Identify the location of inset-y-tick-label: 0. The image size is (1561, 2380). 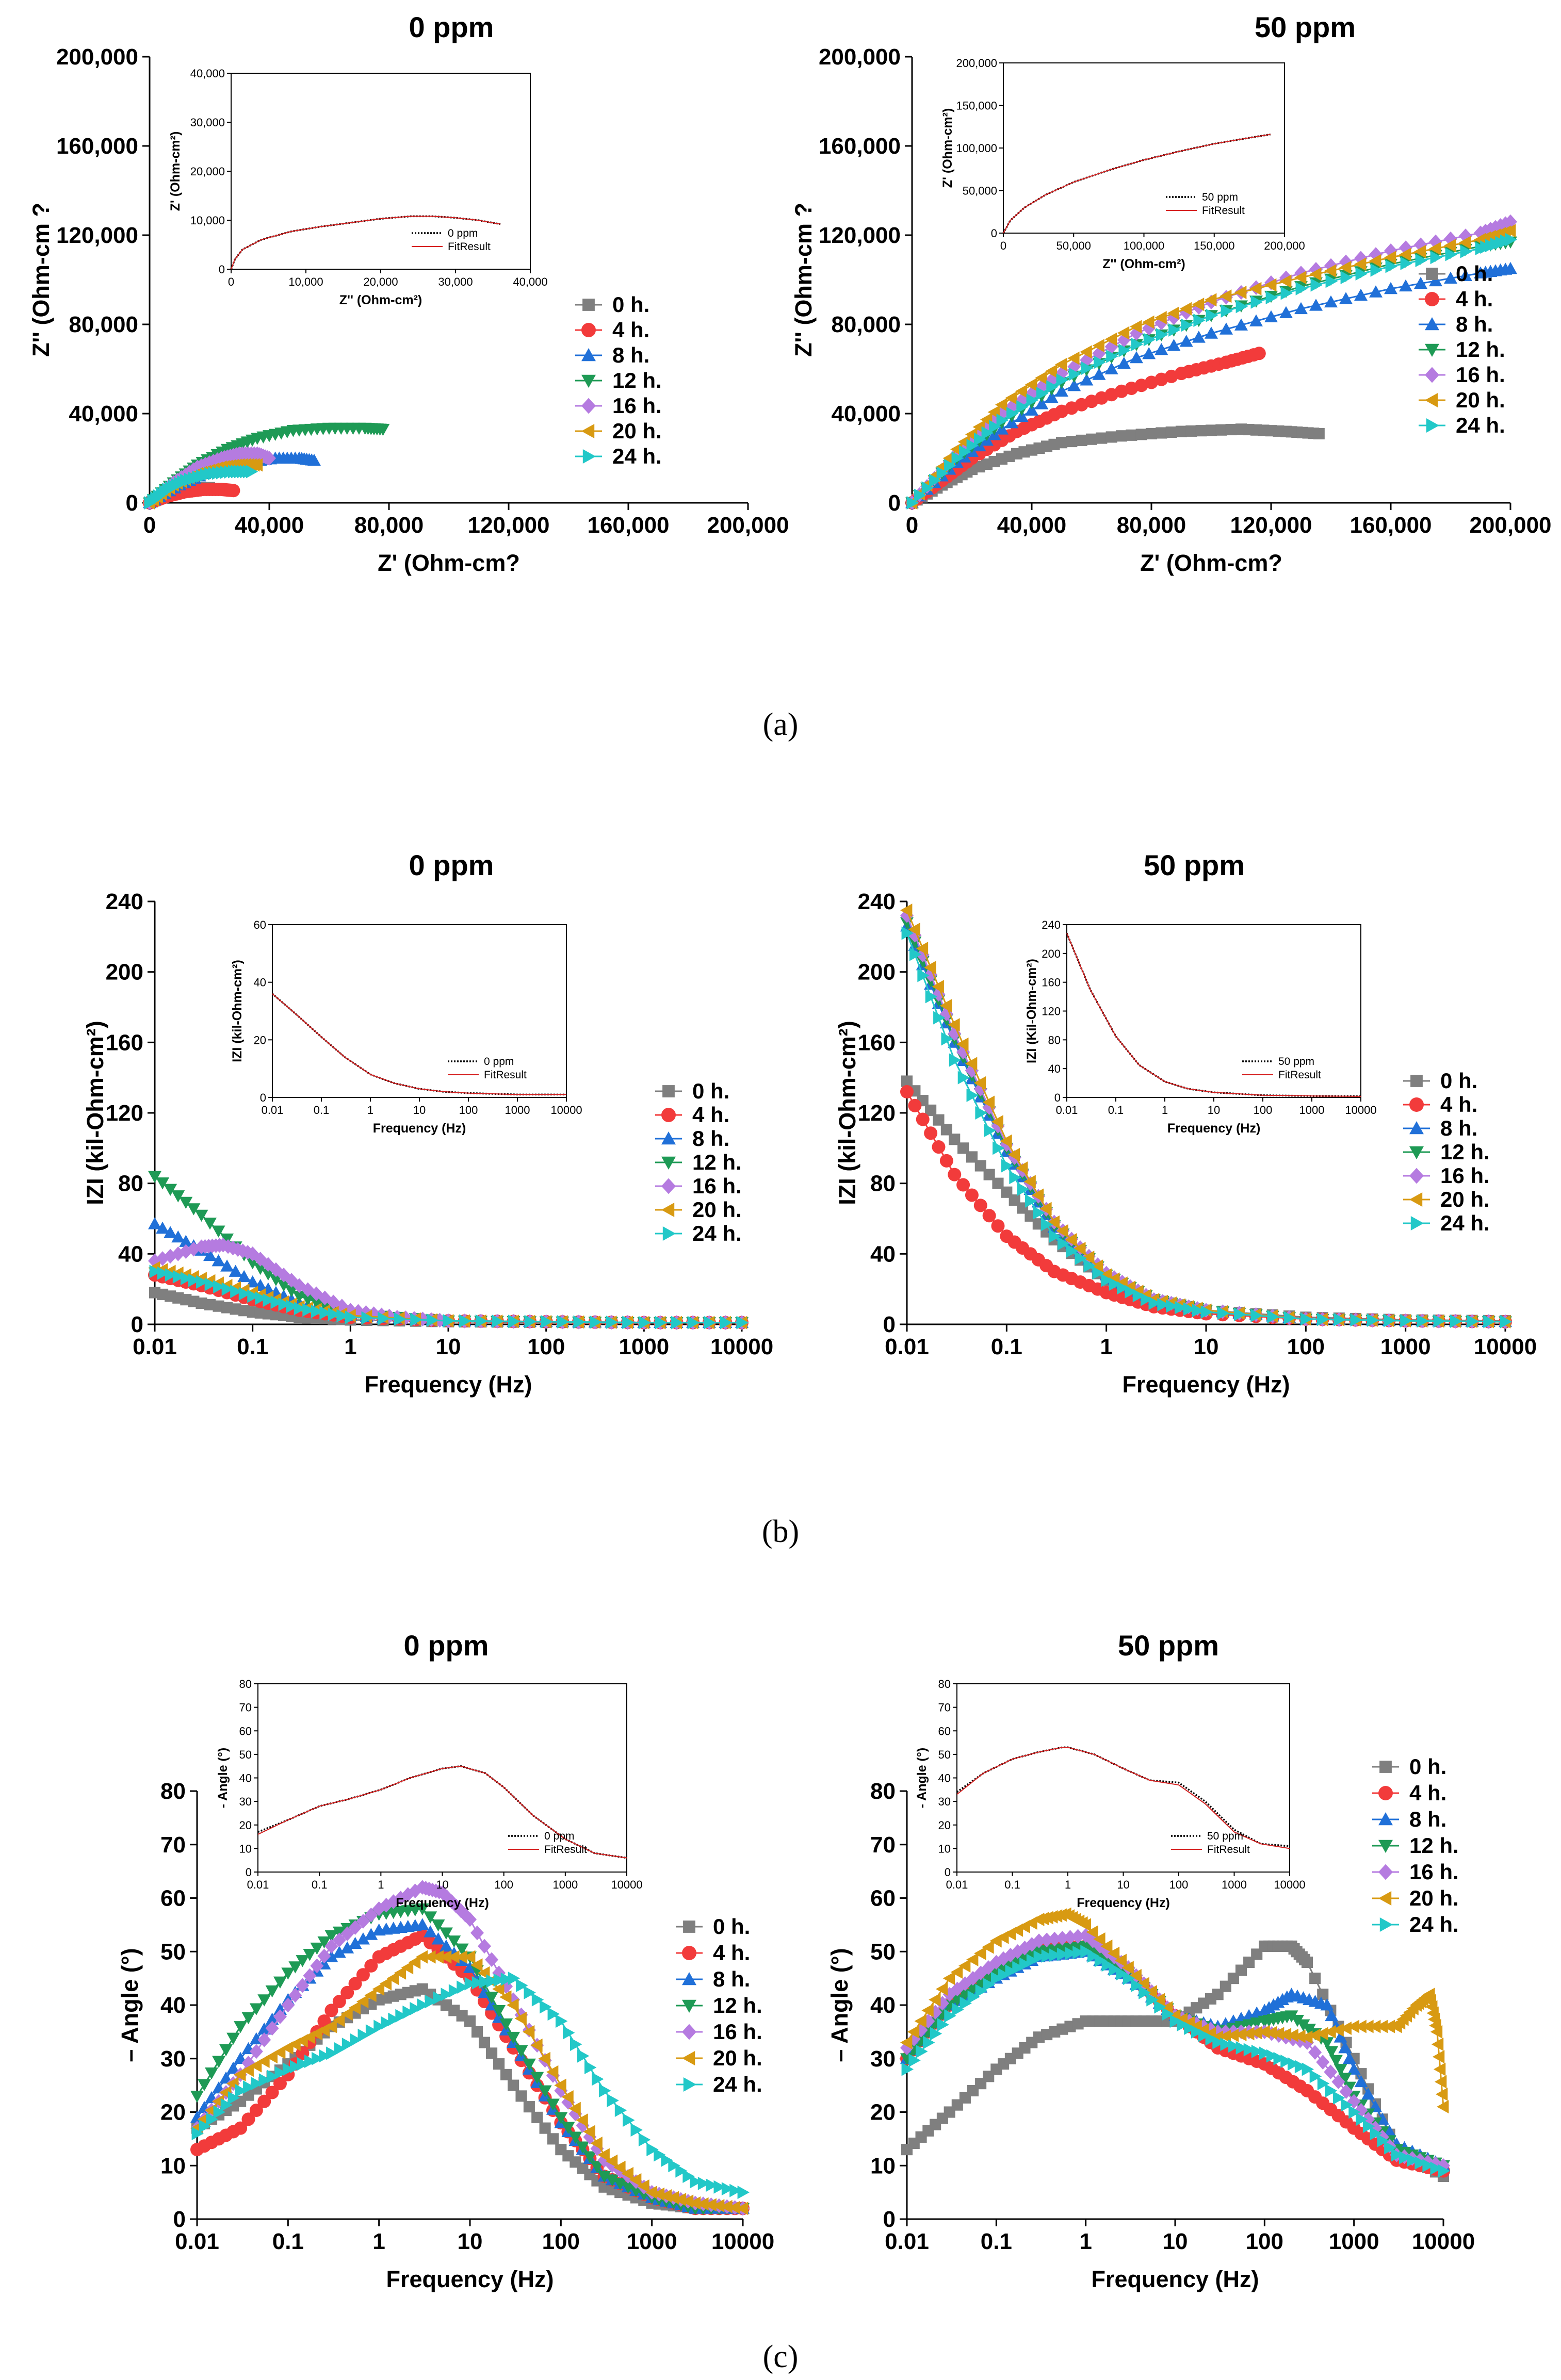
(222, 270).